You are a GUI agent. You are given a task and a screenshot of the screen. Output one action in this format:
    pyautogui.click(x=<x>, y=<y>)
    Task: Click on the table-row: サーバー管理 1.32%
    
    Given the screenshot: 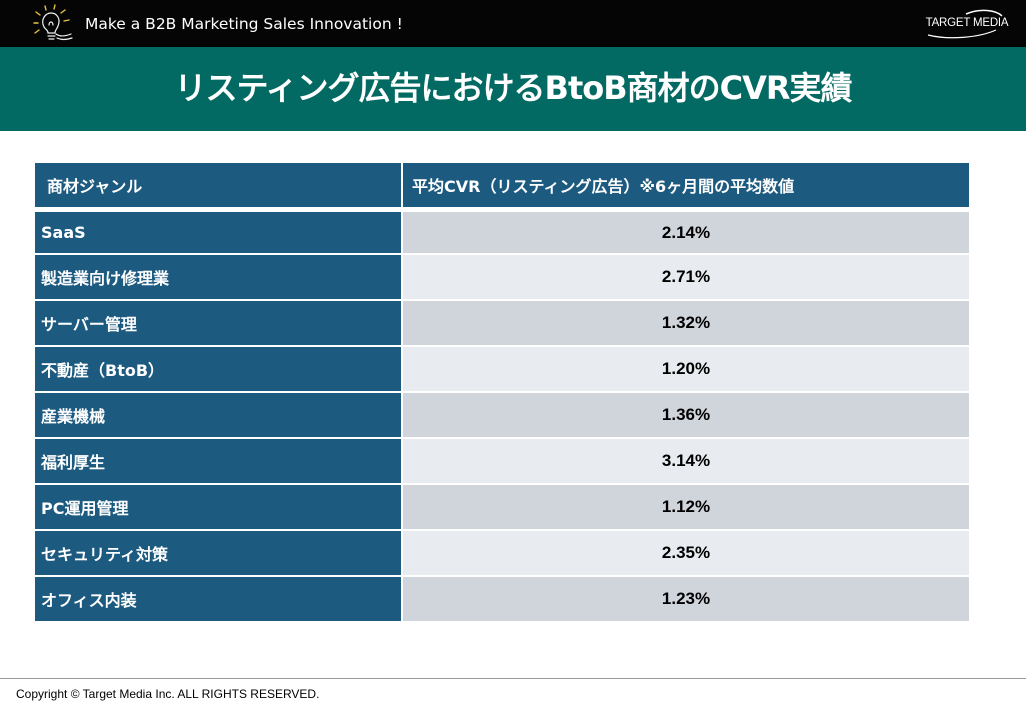 What is the action you would take?
    pyautogui.click(x=502, y=324)
    